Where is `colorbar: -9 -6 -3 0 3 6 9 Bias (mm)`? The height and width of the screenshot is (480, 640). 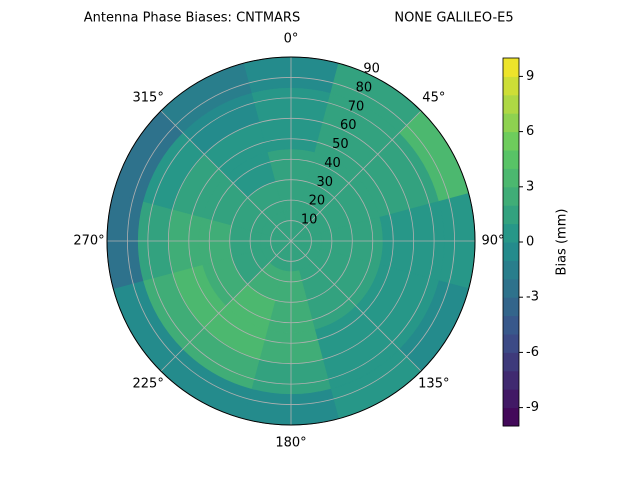
colorbar: -9 -6 -3 0 3 6 9 Bias (mm) is located at coordinates (536, 242).